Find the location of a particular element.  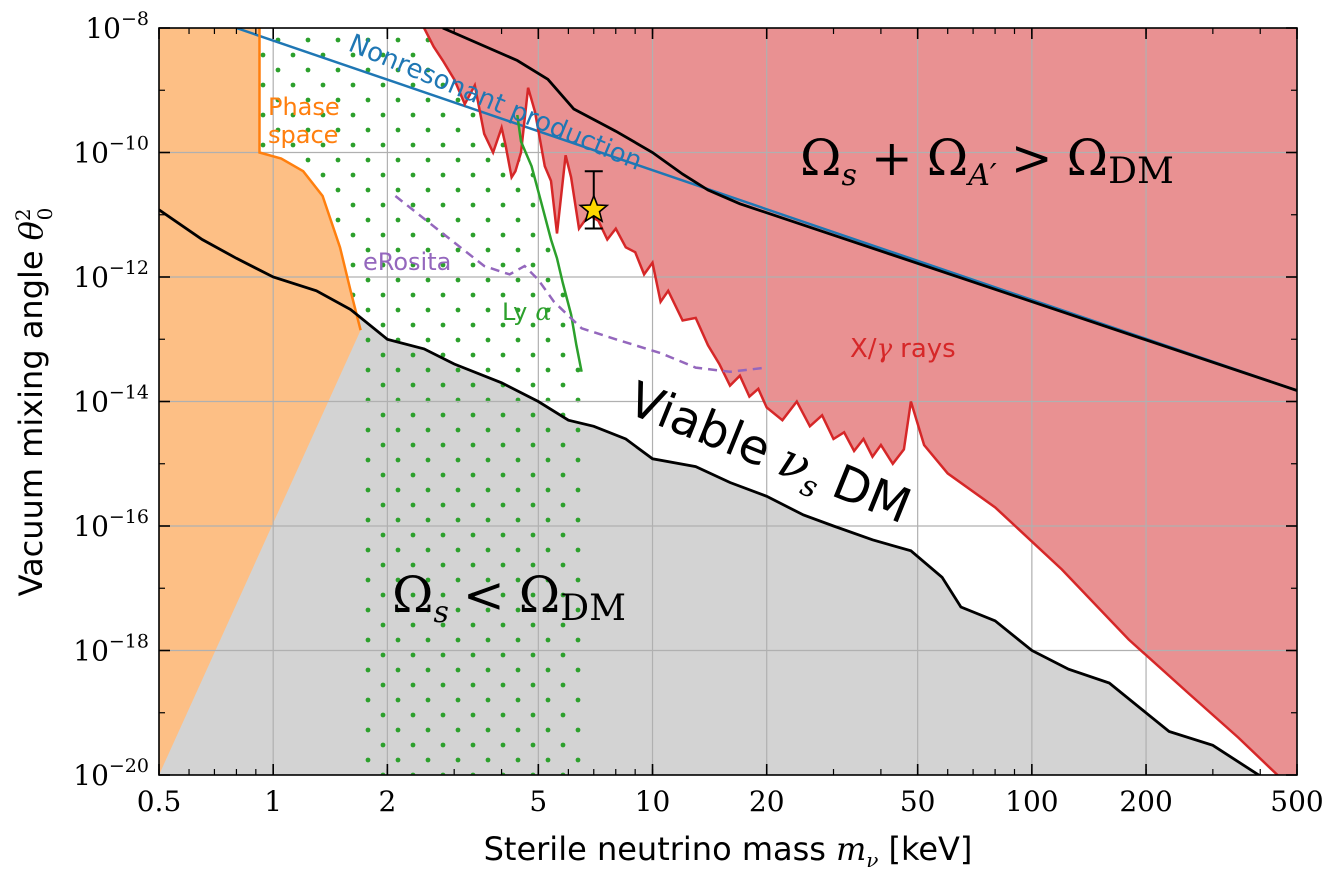

x-tick-label: 5 is located at coordinates (538, 801).